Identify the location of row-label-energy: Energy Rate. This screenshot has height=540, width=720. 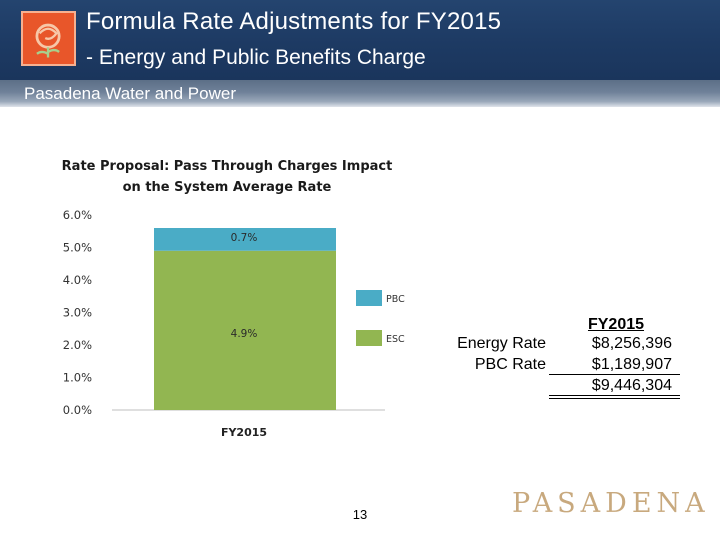
(501, 343).